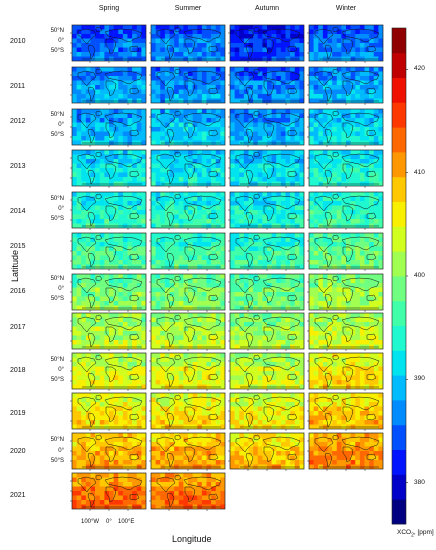  I want to click on map-panel-2015-spring, so click(108, 251).